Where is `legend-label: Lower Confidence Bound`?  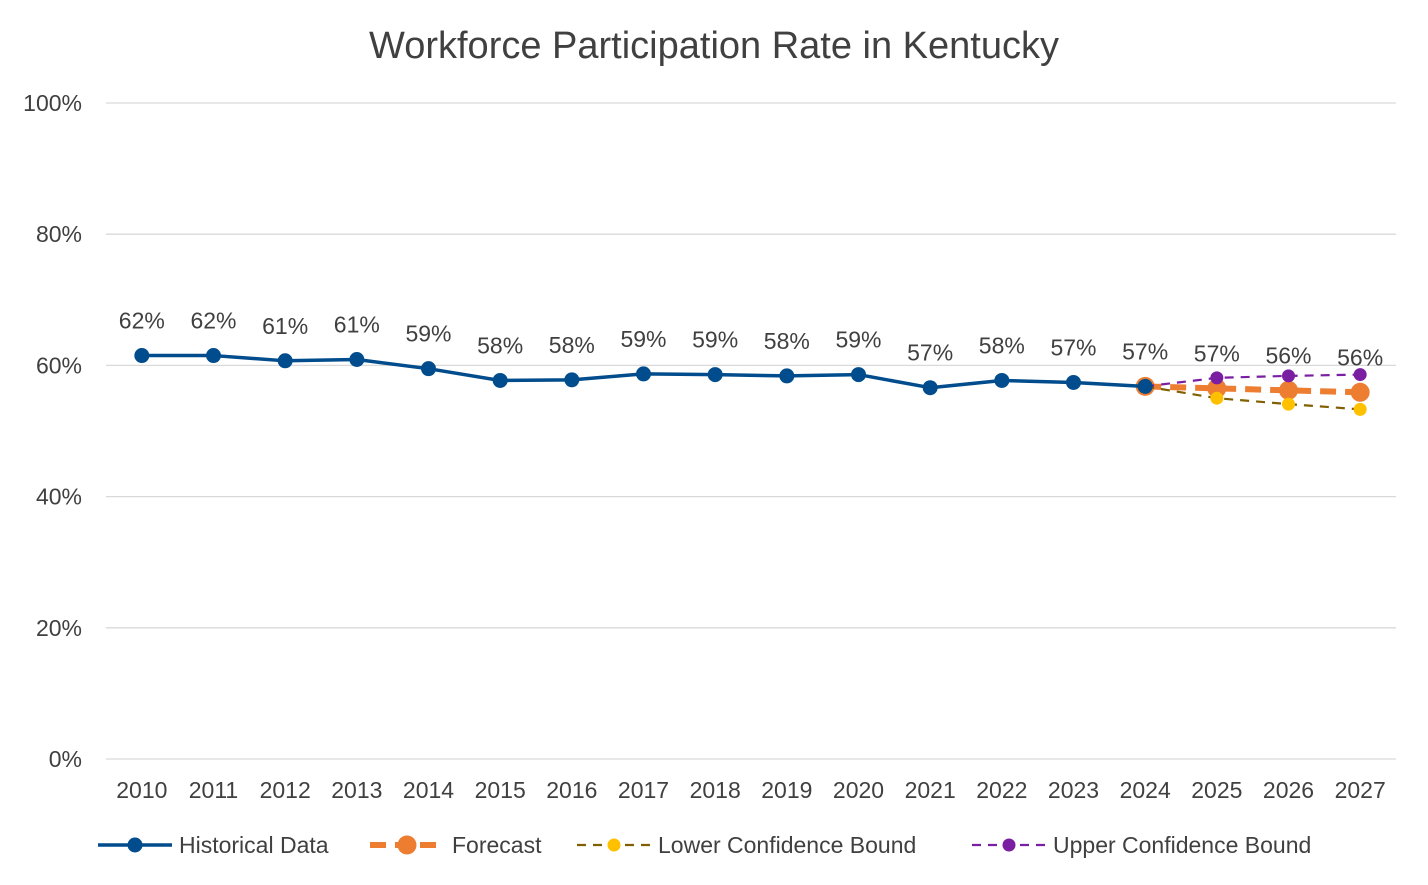 legend-label: Lower Confidence Bound is located at coordinates (787, 845).